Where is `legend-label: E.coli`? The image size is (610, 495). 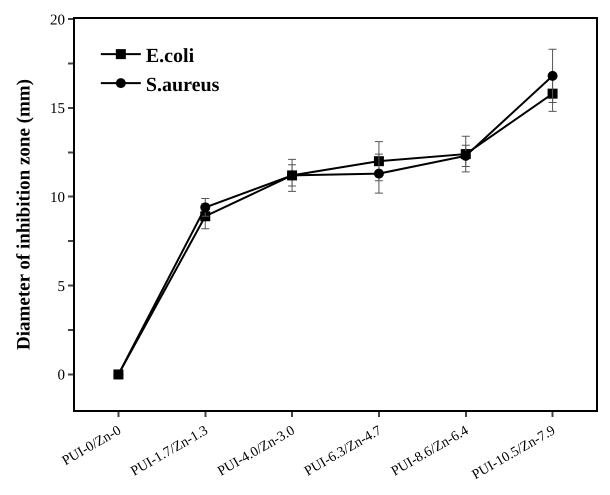 legend-label: E.coli is located at coordinates (170, 55).